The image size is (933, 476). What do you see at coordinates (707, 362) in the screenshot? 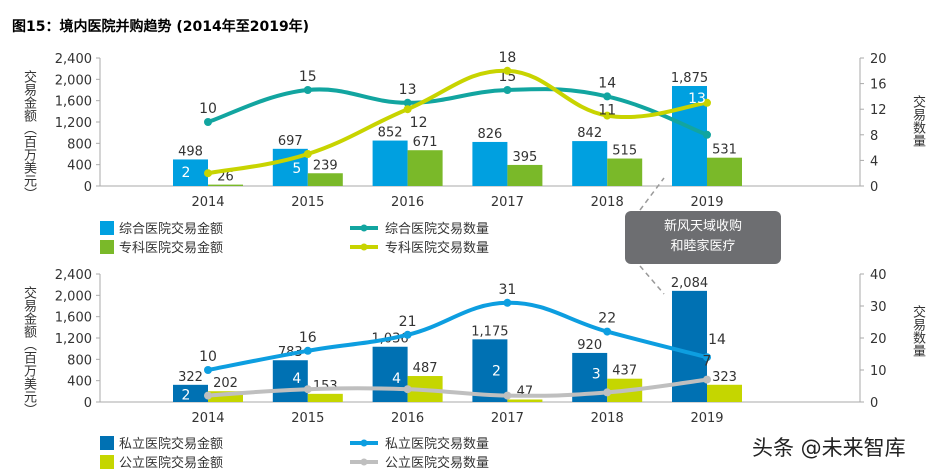
I see `line-value-label: 7` at bounding box center [707, 362].